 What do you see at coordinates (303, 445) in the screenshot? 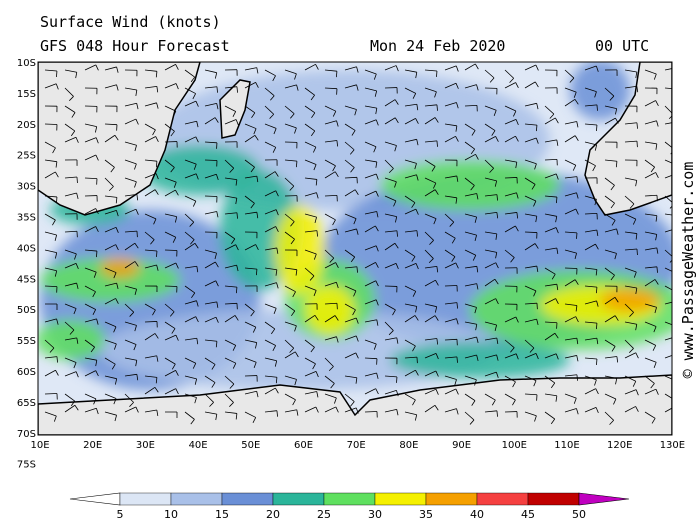
I see `lon-label: 60E` at bounding box center [303, 445].